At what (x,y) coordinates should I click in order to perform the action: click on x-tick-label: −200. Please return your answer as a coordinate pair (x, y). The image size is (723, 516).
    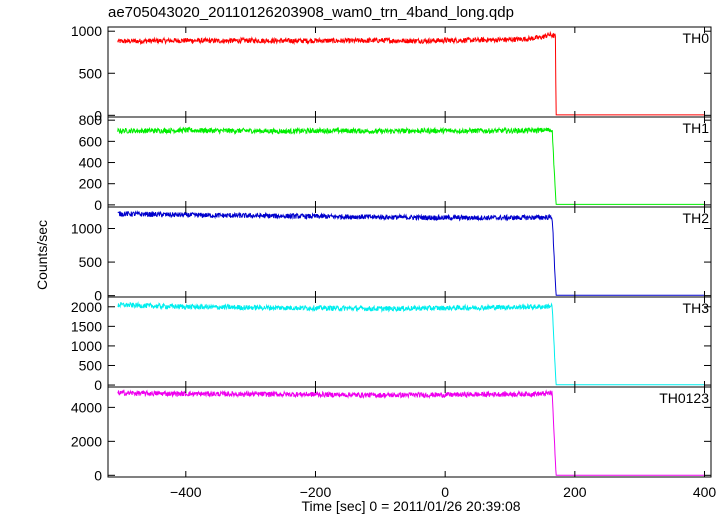
    Looking at the image, I should click on (316, 492).